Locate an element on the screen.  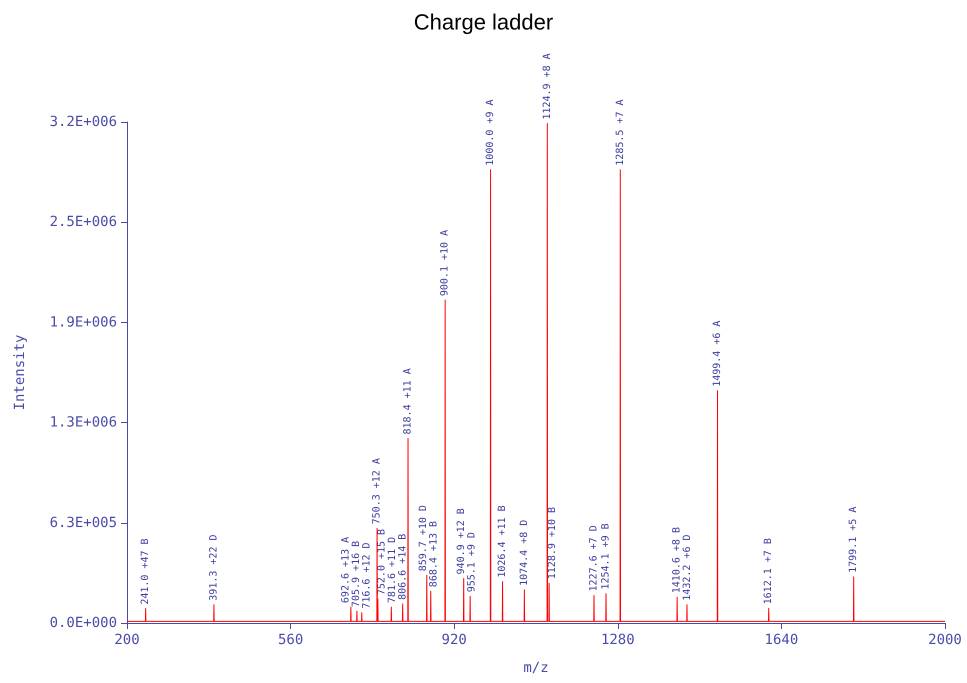
annotation: 1410.6 +8 B is located at coordinates (676, 560).